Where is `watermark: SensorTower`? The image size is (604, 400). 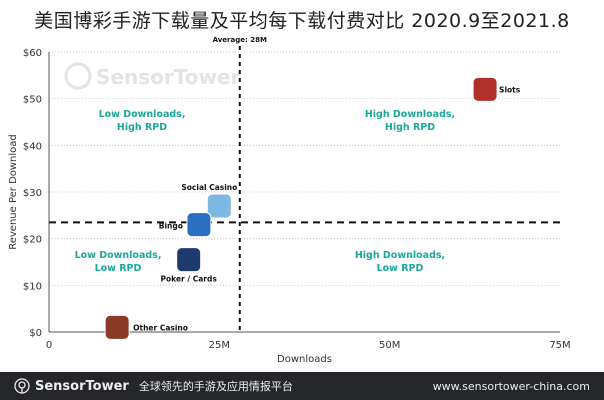 watermark: SensorTower is located at coordinates (168, 77).